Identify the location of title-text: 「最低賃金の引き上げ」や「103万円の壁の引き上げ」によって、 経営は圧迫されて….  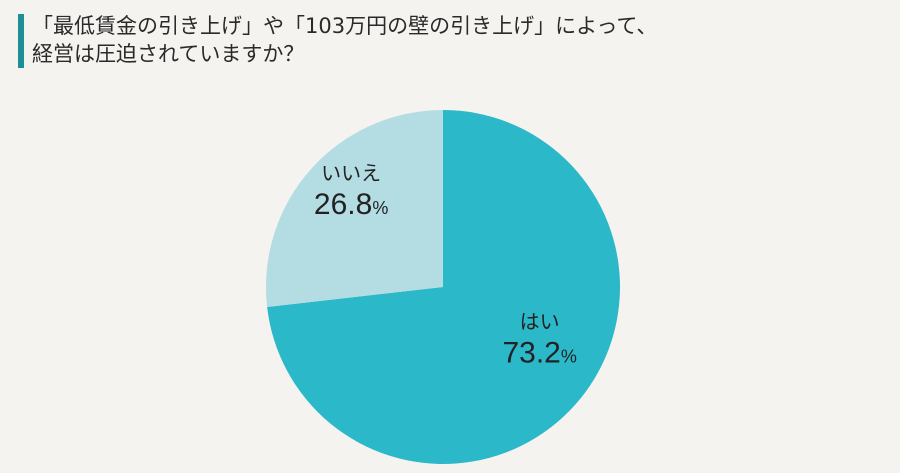
(344, 40).